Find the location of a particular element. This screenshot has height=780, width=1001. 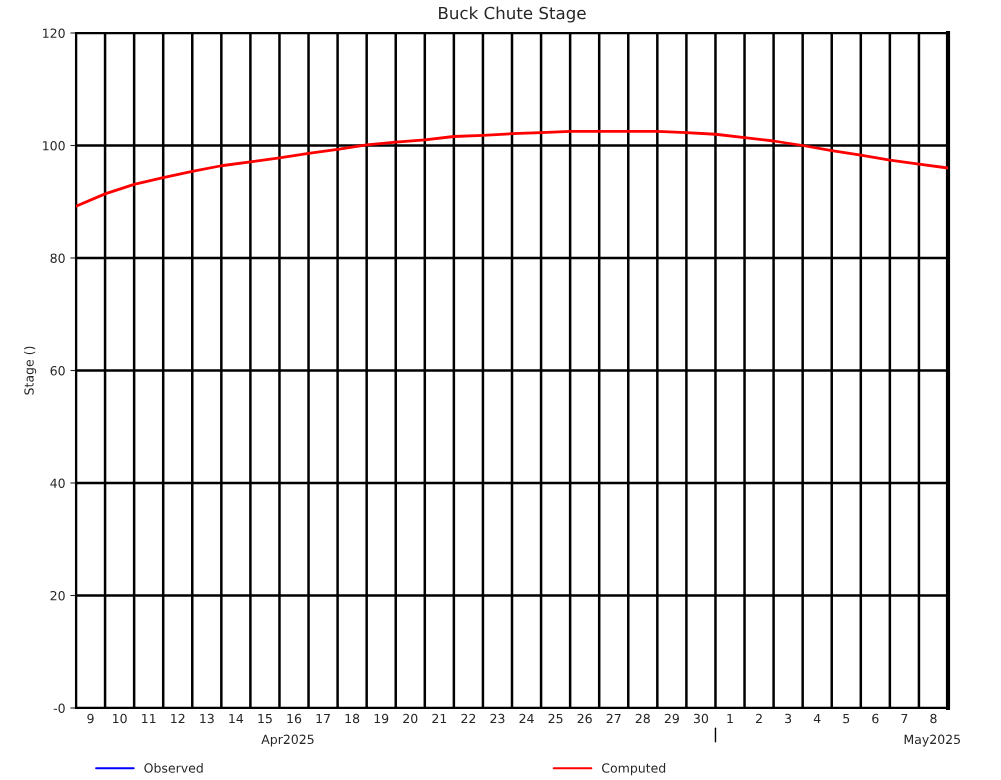

x-tick-label: 12 is located at coordinates (178, 718).